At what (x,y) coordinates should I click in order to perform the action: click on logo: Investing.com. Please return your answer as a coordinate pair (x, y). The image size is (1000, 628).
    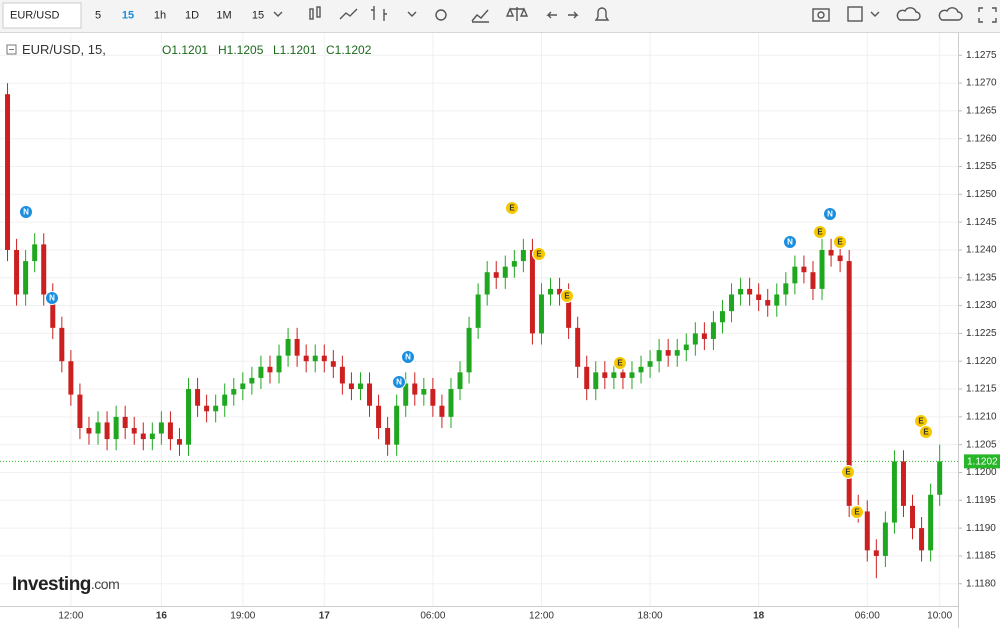
    Looking at the image, I should click on (65, 584).